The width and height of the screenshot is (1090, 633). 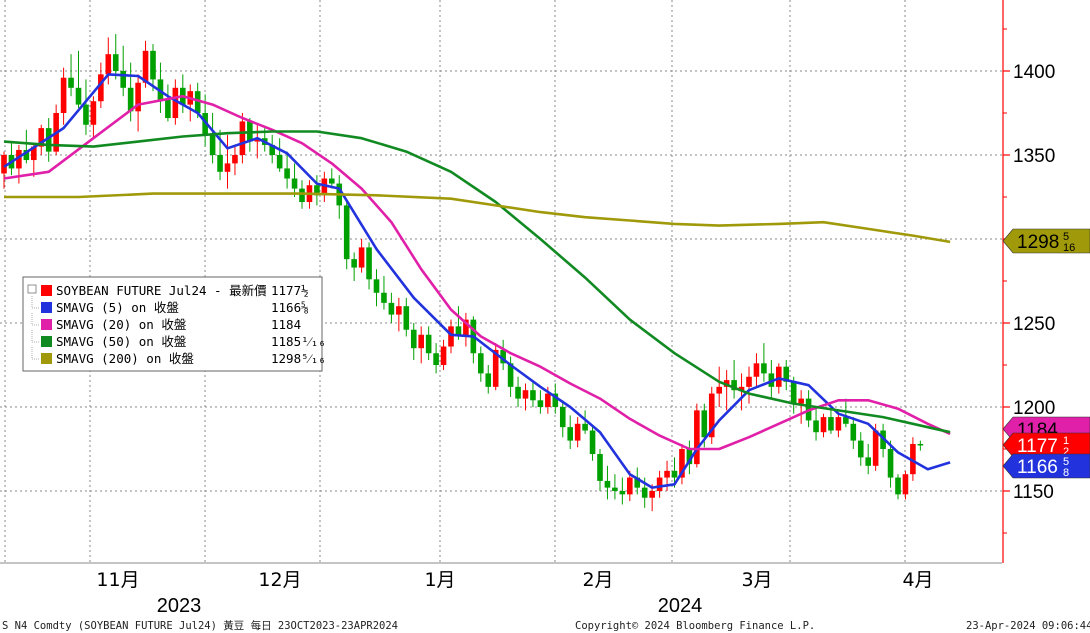 I want to click on x-month-label: 11月, so click(x=117, y=580).